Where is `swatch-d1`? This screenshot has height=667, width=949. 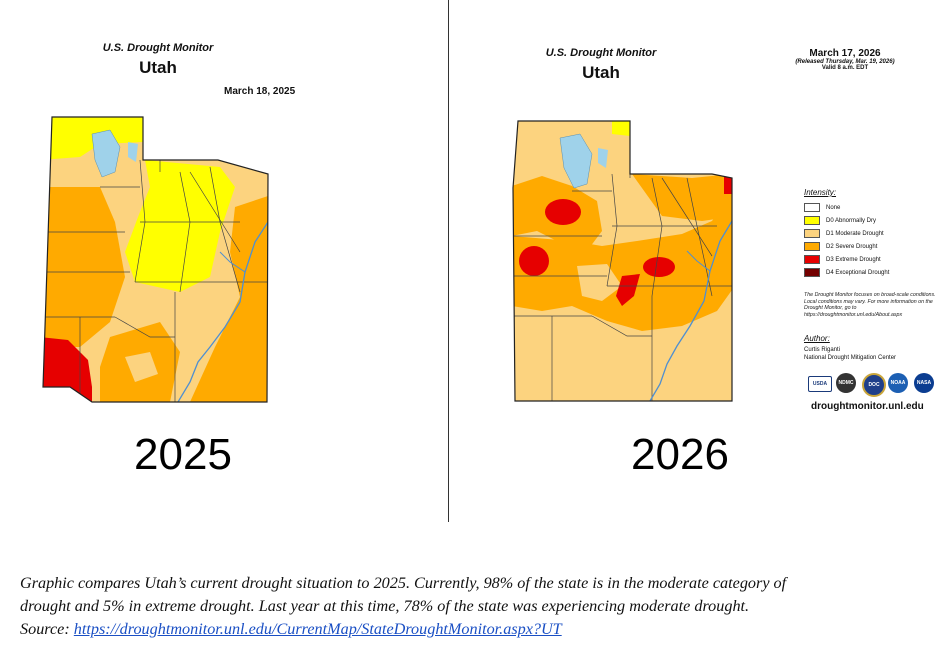
swatch-d1 is located at coordinates (812, 233).